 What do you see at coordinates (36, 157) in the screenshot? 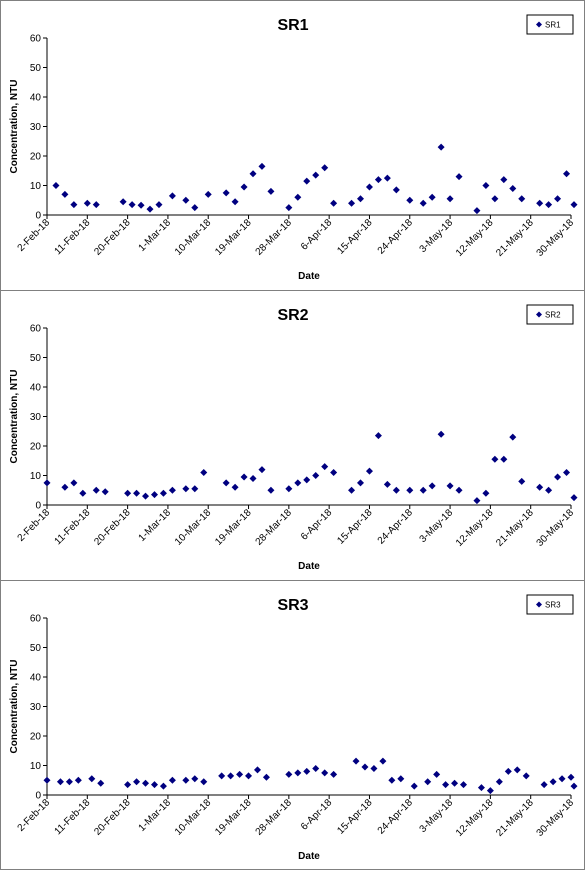
I see `y-tick-label: 20` at bounding box center [36, 157].